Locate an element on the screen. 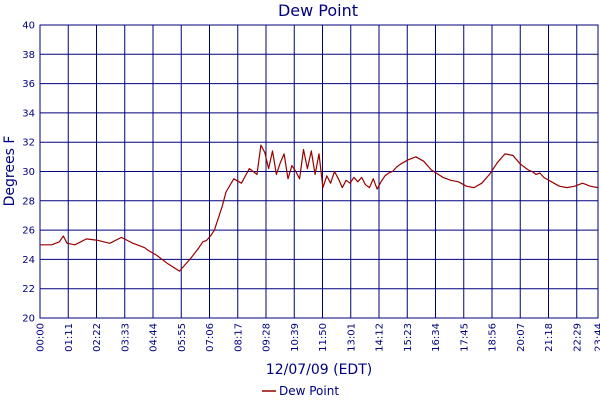 The width and height of the screenshot is (600, 400). y-tick-label: 28 is located at coordinates (28, 201).